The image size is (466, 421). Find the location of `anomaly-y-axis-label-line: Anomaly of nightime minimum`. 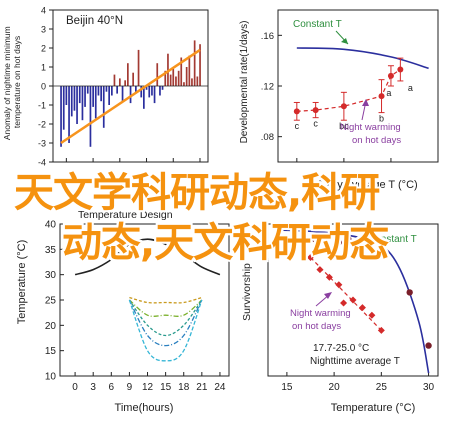

anomaly-y-axis-label-line: Anomaly of nightime minimum is located at coordinates (7, 83).